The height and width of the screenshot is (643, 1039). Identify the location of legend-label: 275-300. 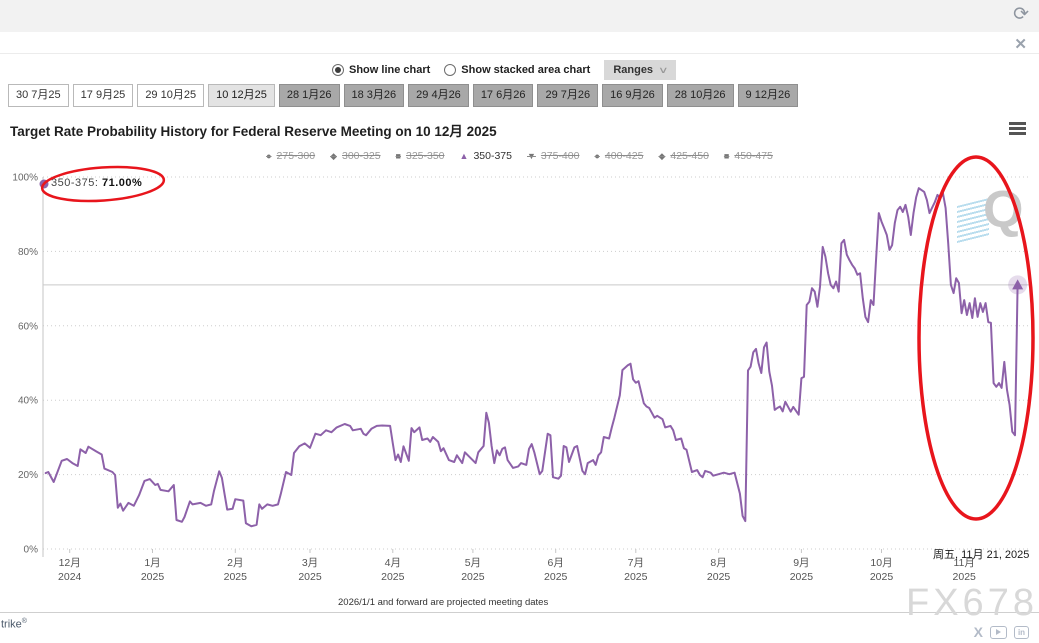
(296, 156).